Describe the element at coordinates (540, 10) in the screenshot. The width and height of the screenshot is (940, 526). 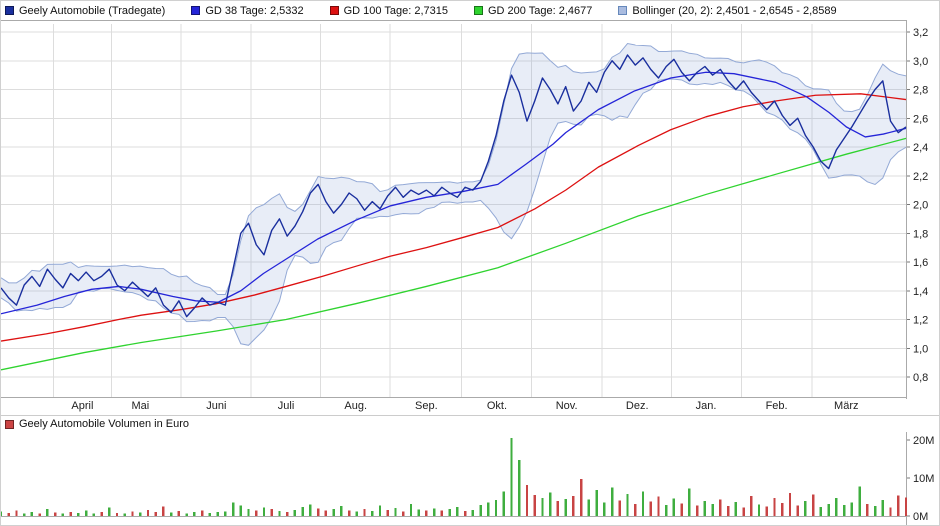
I see `legend-label: GD 200 Tage: 2,4677` at that location.